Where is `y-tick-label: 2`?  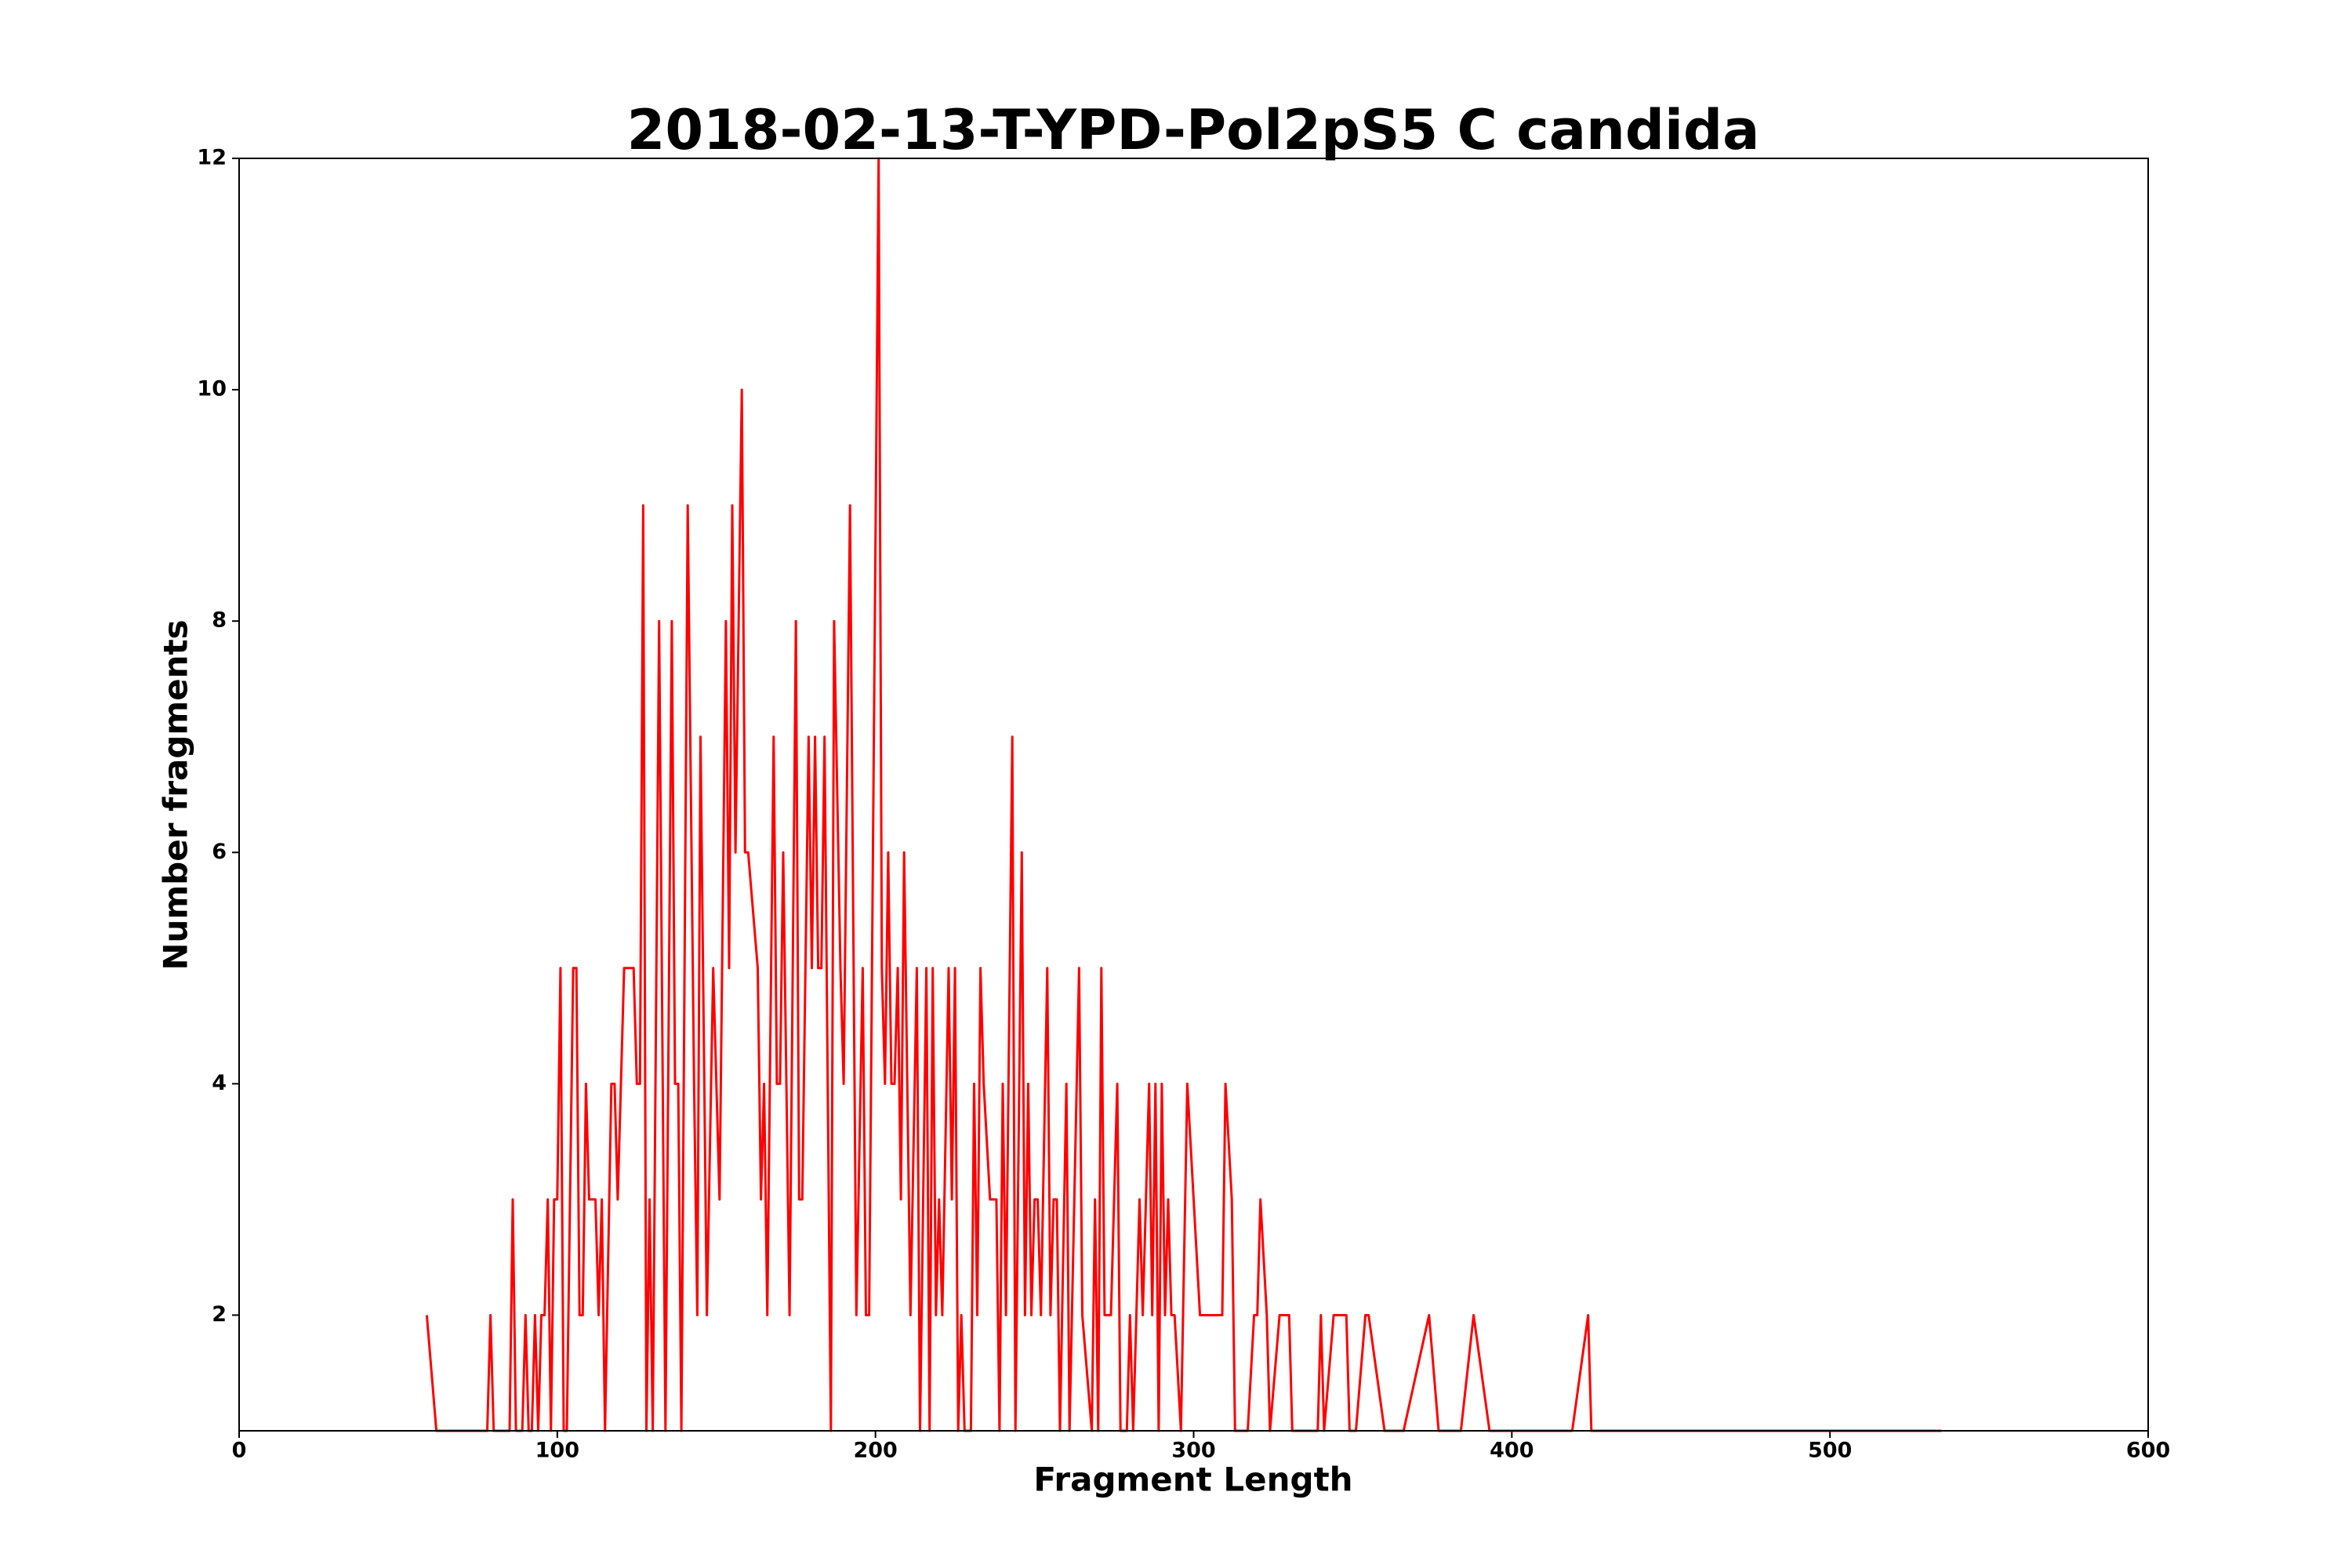 y-tick-label: 2 is located at coordinates (219, 1314).